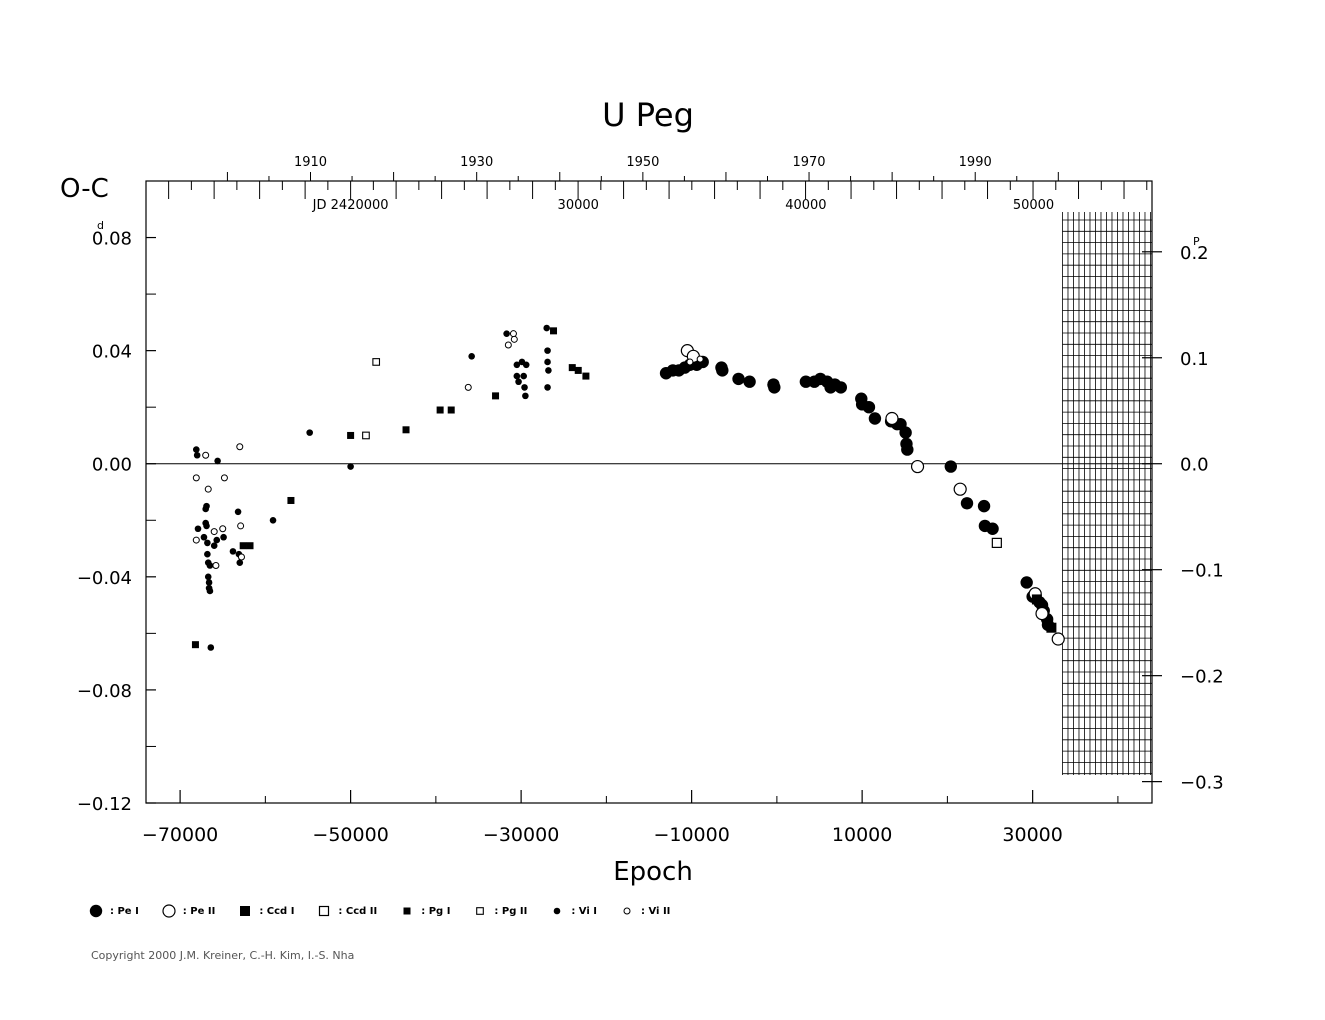 The height and width of the screenshot is (1020, 1325). What do you see at coordinates (653, 872) in the screenshot?
I see `x-axis-label: Epoch` at bounding box center [653, 872].